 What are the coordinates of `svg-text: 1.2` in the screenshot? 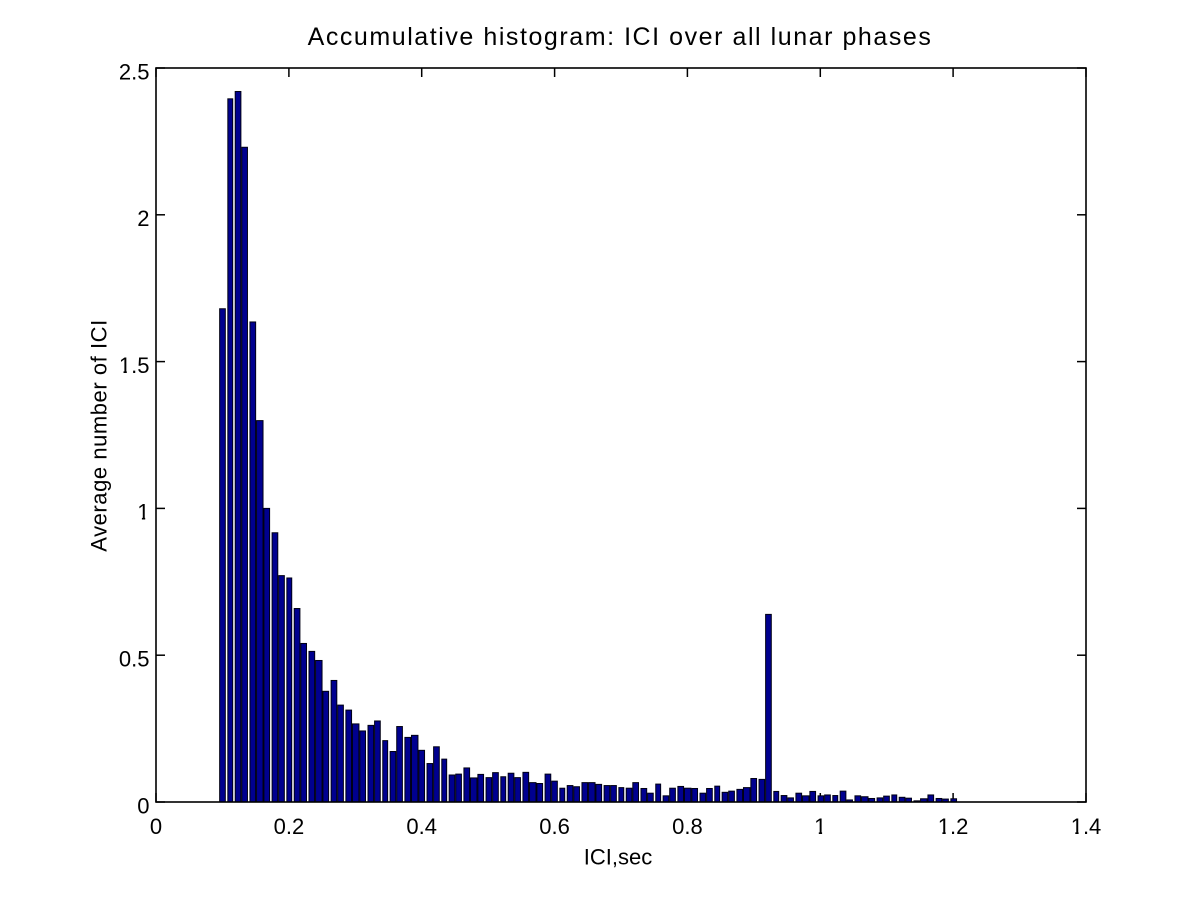 It's located at (953, 826).